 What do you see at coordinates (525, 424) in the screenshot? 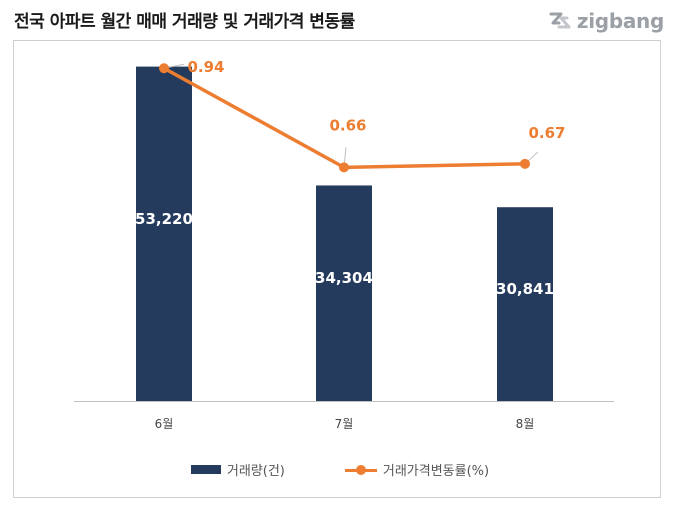
I see `x-tick-label-3: 8월` at bounding box center [525, 424].